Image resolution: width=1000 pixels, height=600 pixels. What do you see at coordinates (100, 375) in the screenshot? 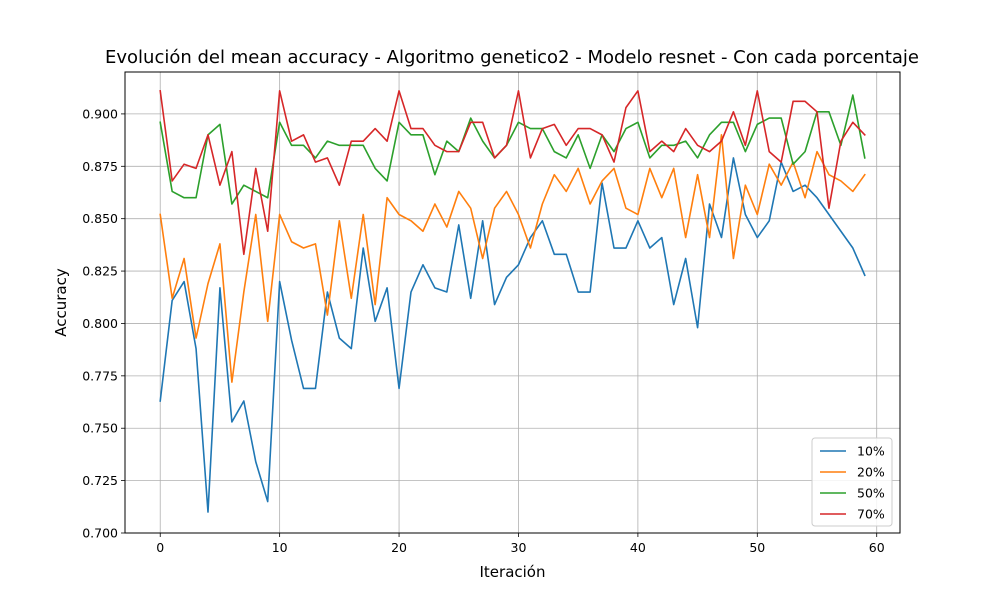
I see `y-tick-label: 0.775` at bounding box center [100, 375].